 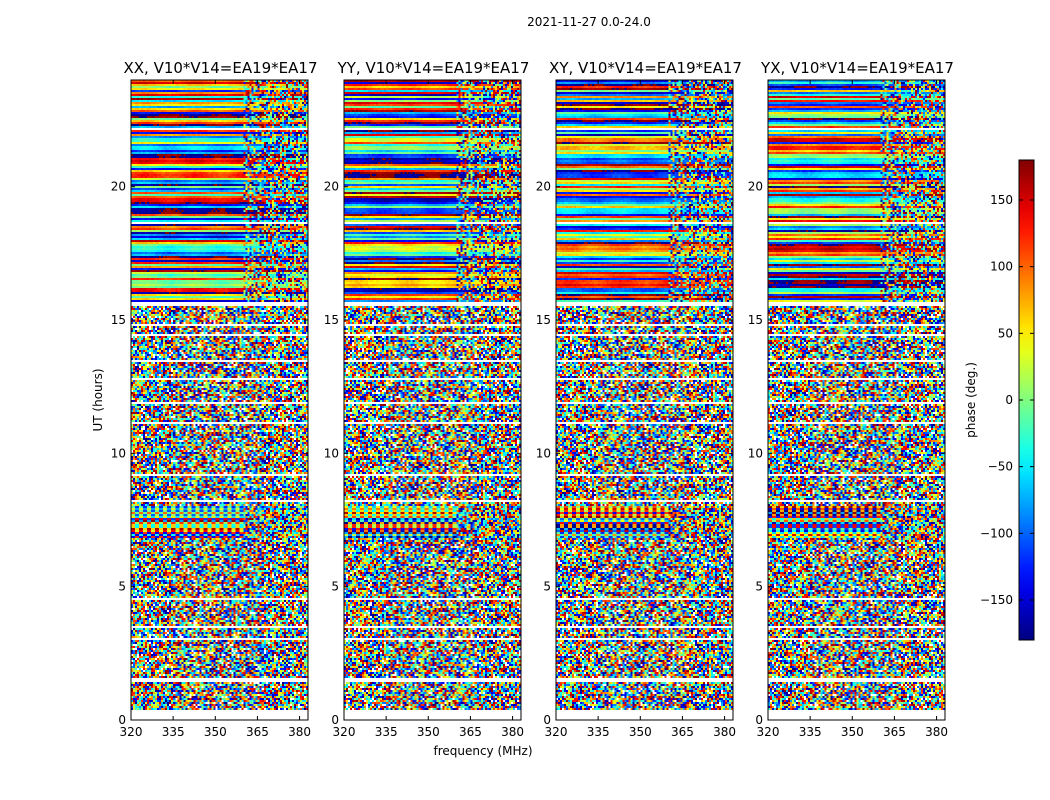 What do you see at coordinates (996, 533) in the screenshot?
I see `colorbar-tick-label: −100` at bounding box center [996, 533].